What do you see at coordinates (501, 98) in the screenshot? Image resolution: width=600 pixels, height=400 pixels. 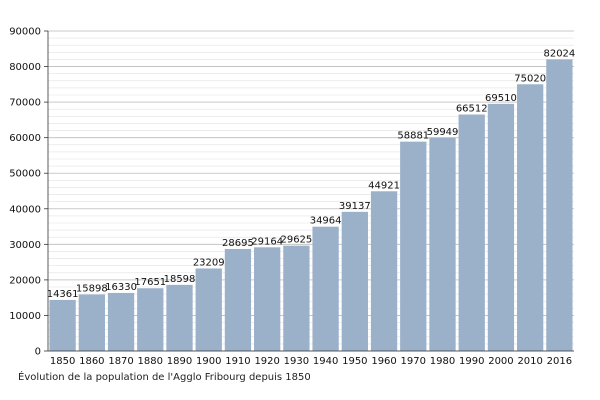 I see `data-label: 69510` at bounding box center [501, 98].